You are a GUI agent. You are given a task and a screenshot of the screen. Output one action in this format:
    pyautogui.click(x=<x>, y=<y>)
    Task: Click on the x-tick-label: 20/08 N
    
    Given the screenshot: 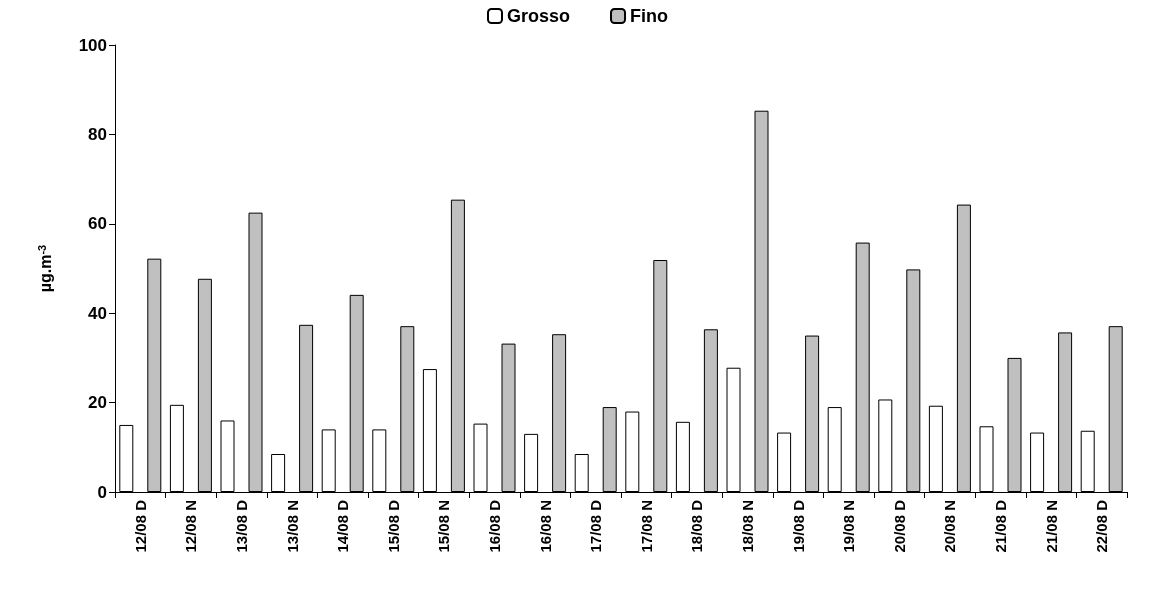 What is the action you would take?
    pyautogui.click(x=950, y=526)
    